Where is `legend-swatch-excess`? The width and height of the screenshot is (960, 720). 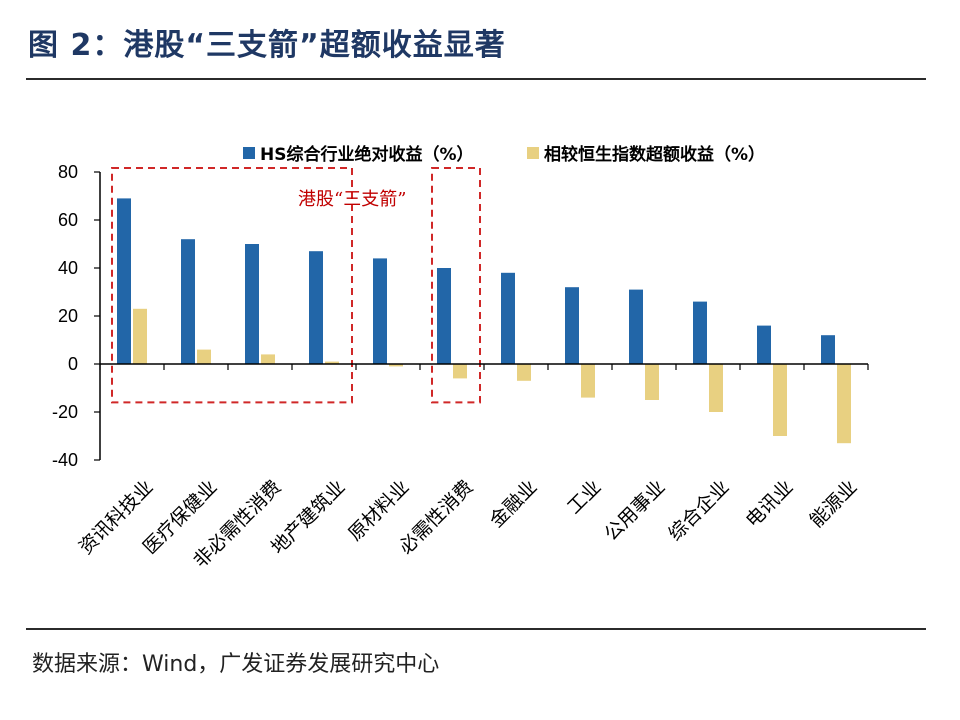 legend-swatch-excess is located at coordinates (533, 153).